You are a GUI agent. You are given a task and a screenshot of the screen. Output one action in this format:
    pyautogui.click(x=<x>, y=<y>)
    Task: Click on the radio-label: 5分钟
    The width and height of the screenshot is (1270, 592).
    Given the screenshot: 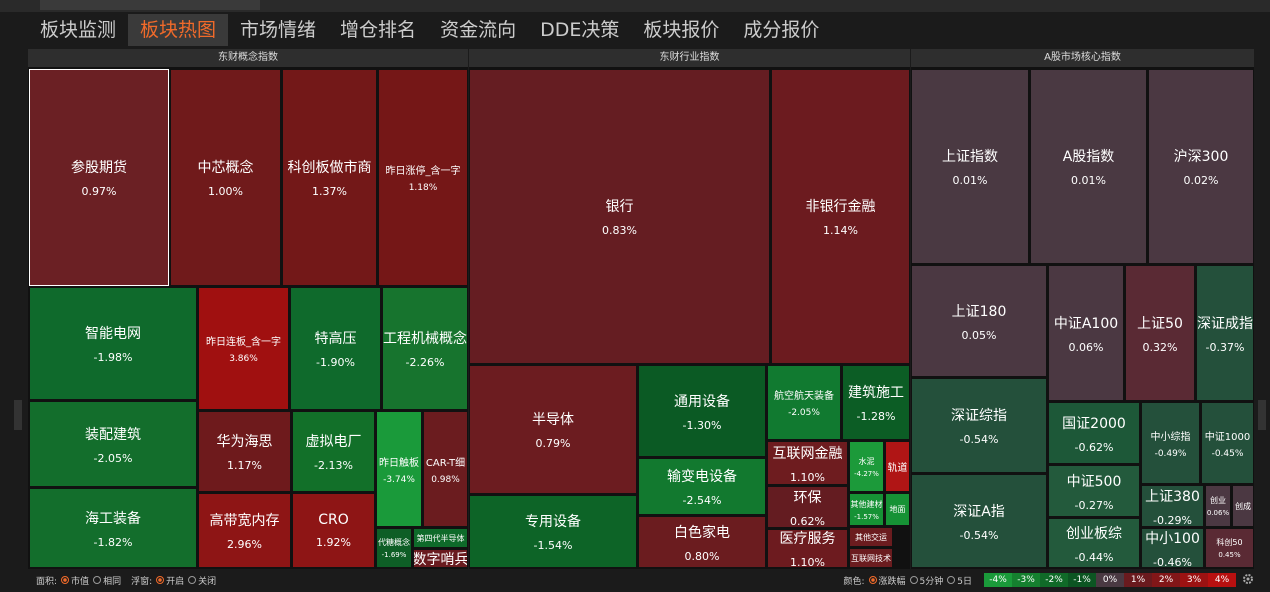 What is the action you would take?
    pyautogui.click(x=931, y=581)
    